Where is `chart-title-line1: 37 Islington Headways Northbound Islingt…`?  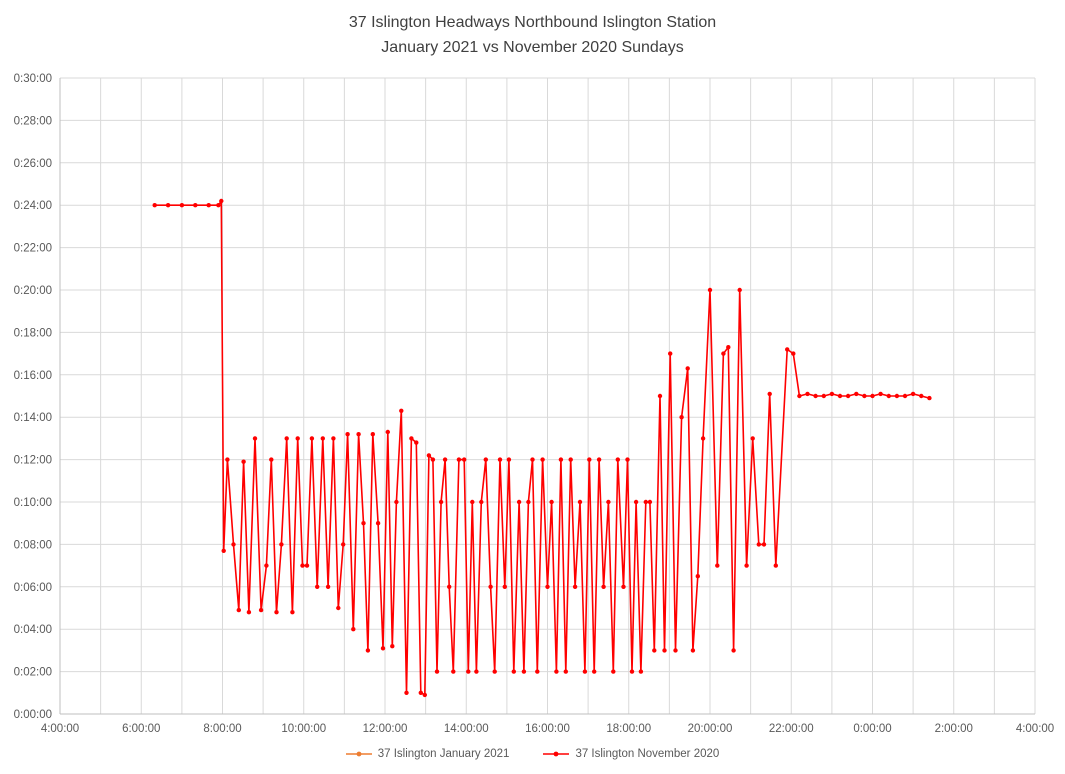 chart-title-line1: 37 Islington Headways Northbound Islingt… is located at coordinates (532, 22).